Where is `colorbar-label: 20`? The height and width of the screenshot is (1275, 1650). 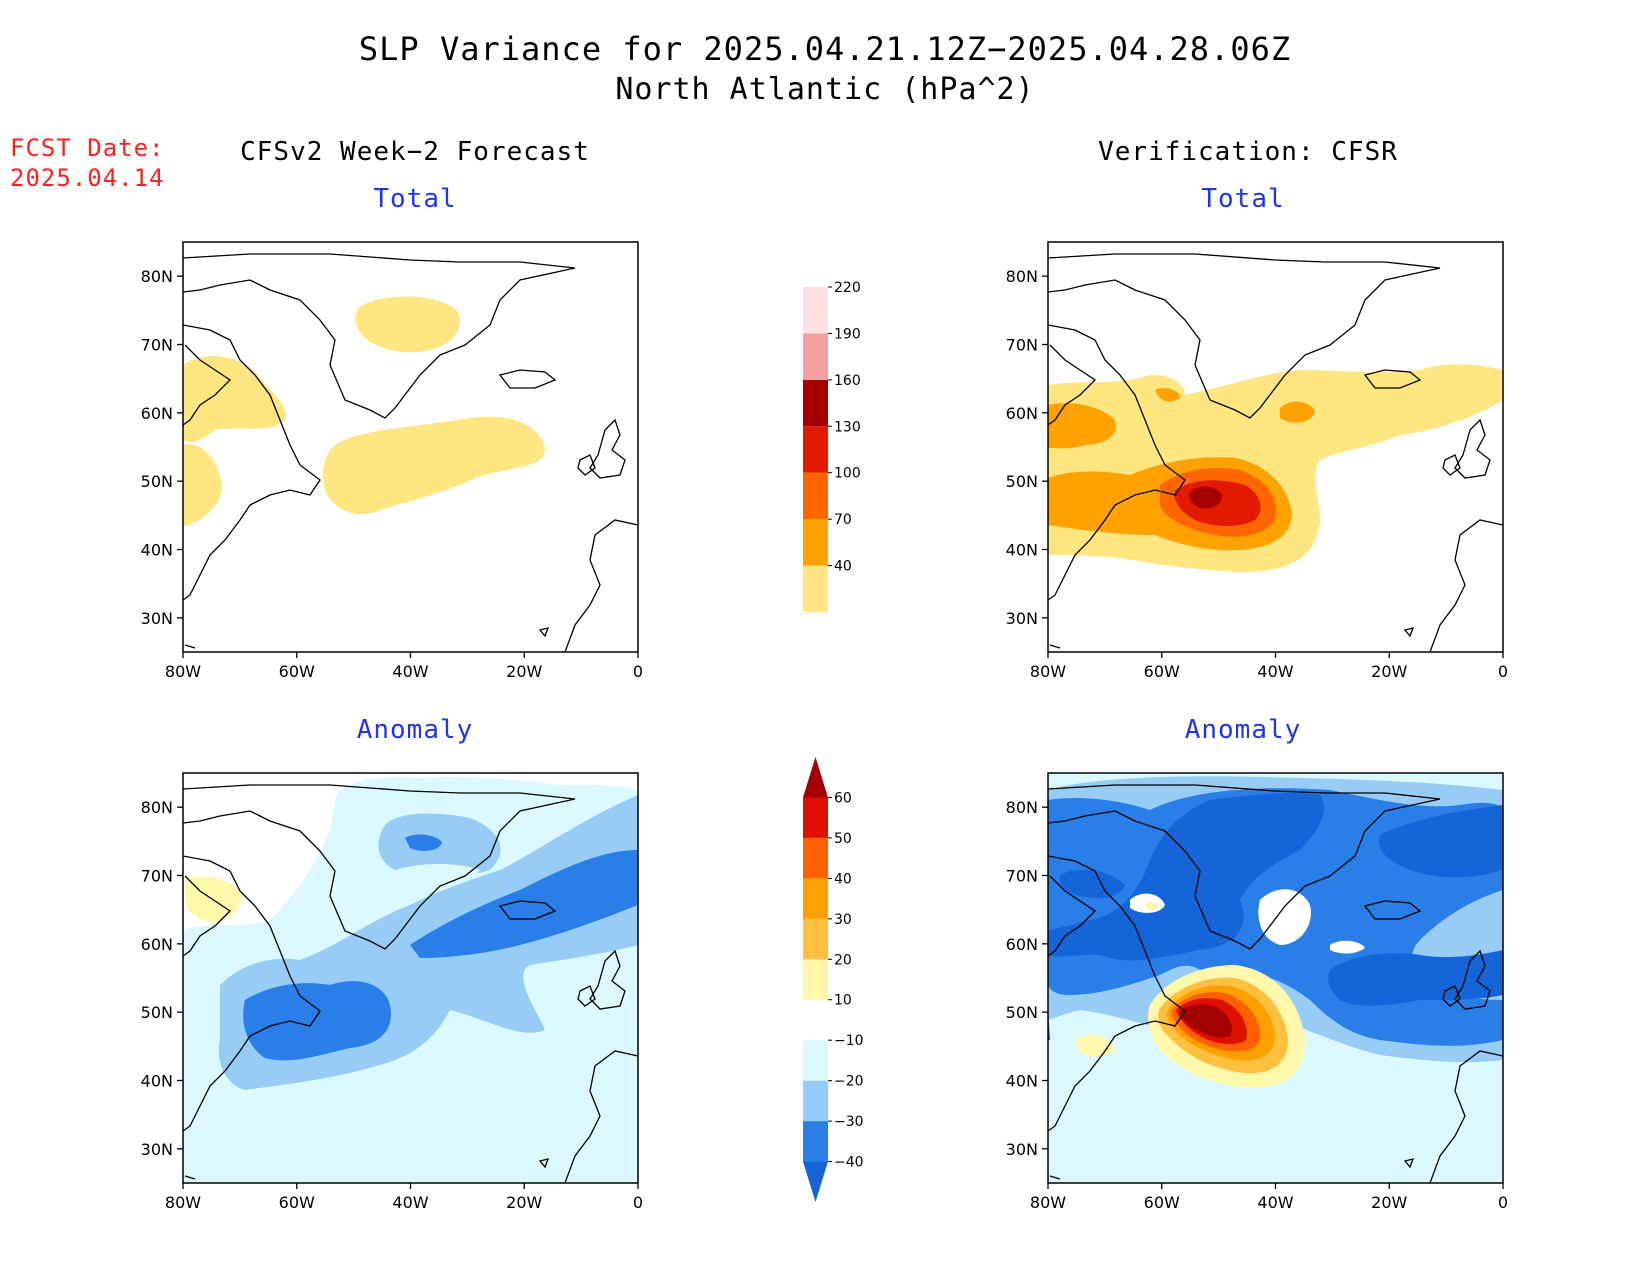 colorbar-label: 20 is located at coordinates (843, 960).